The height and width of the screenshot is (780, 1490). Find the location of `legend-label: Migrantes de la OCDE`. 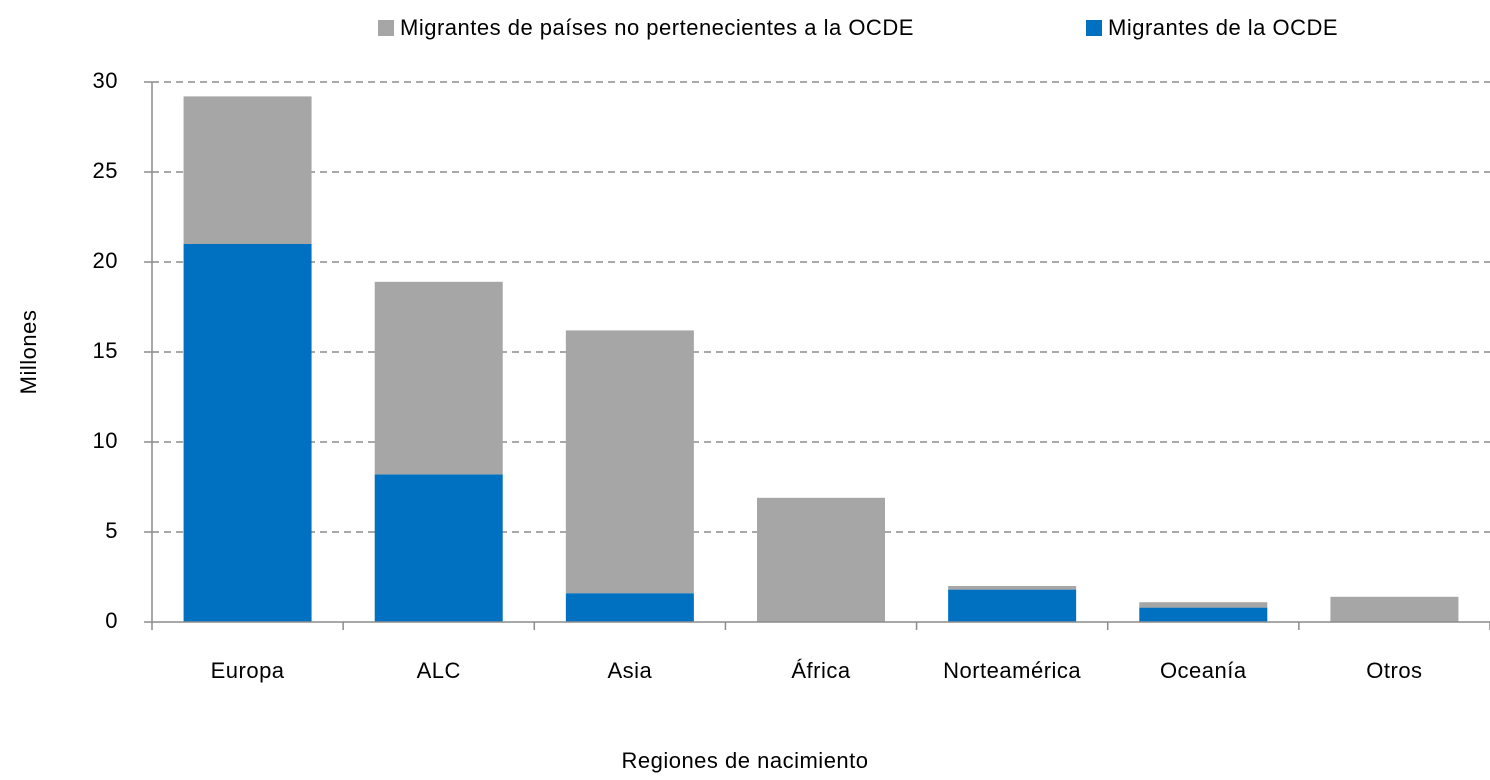

legend-label: Migrantes de la OCDE is located at coordinates (1223, 27).